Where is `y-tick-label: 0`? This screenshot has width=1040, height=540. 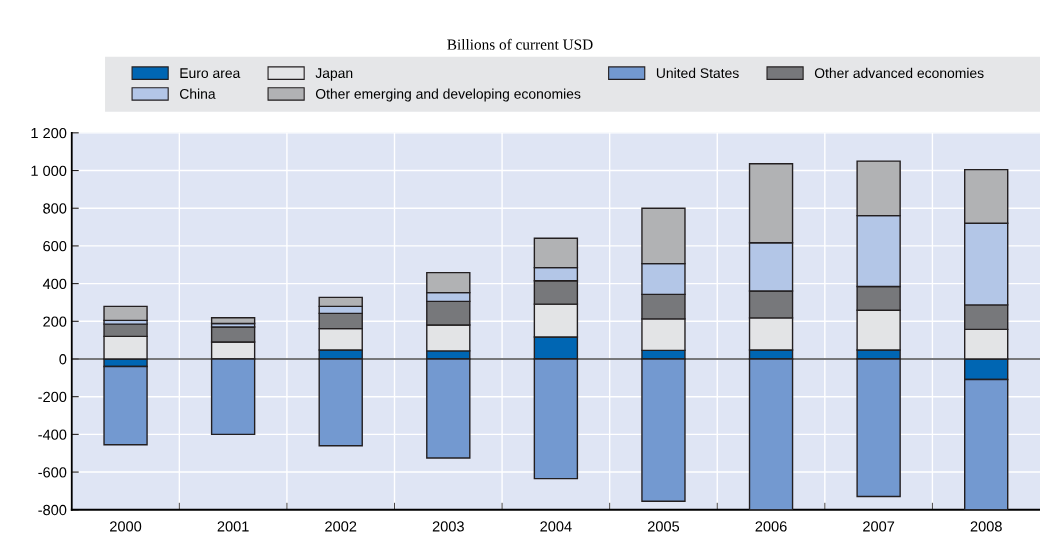
y-tick-label: 0 is located at coordinates (63, 359).